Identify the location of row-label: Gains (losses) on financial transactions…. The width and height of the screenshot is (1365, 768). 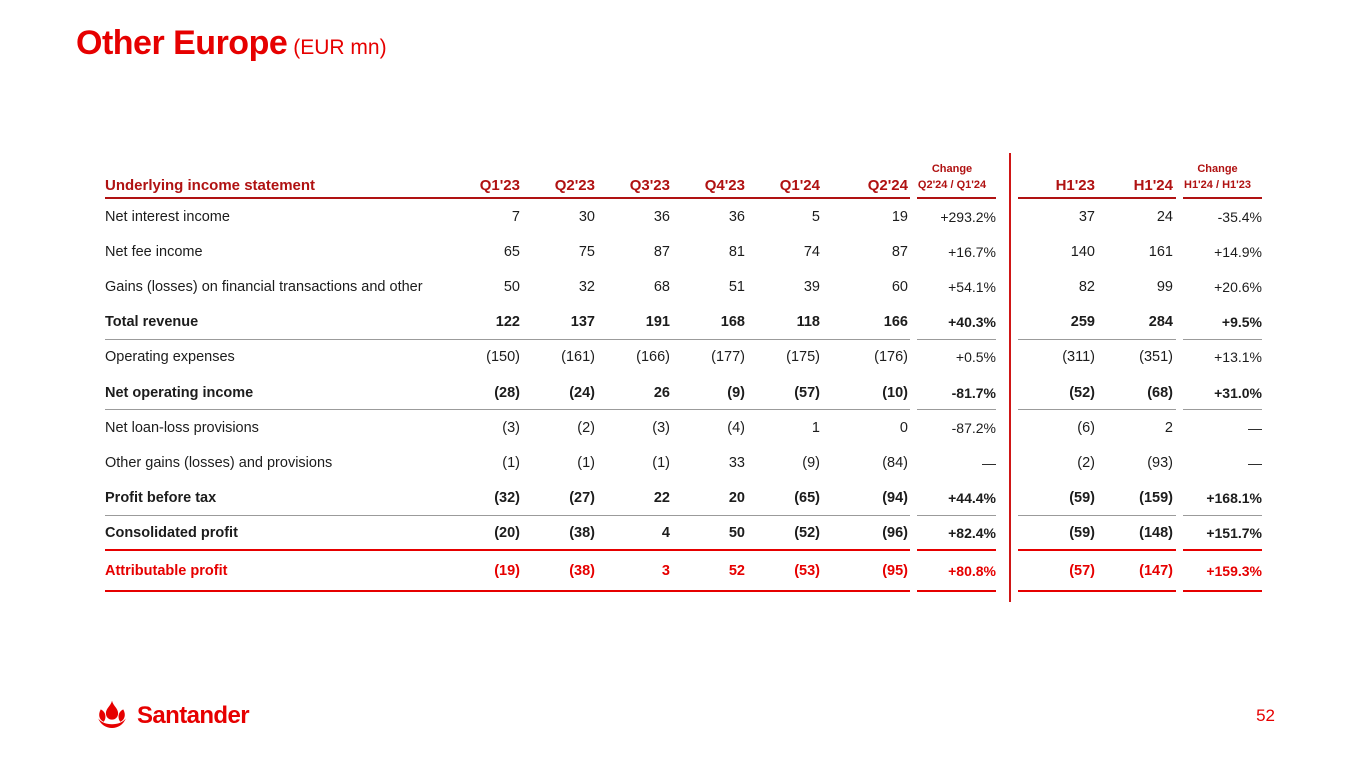
(264, 286).